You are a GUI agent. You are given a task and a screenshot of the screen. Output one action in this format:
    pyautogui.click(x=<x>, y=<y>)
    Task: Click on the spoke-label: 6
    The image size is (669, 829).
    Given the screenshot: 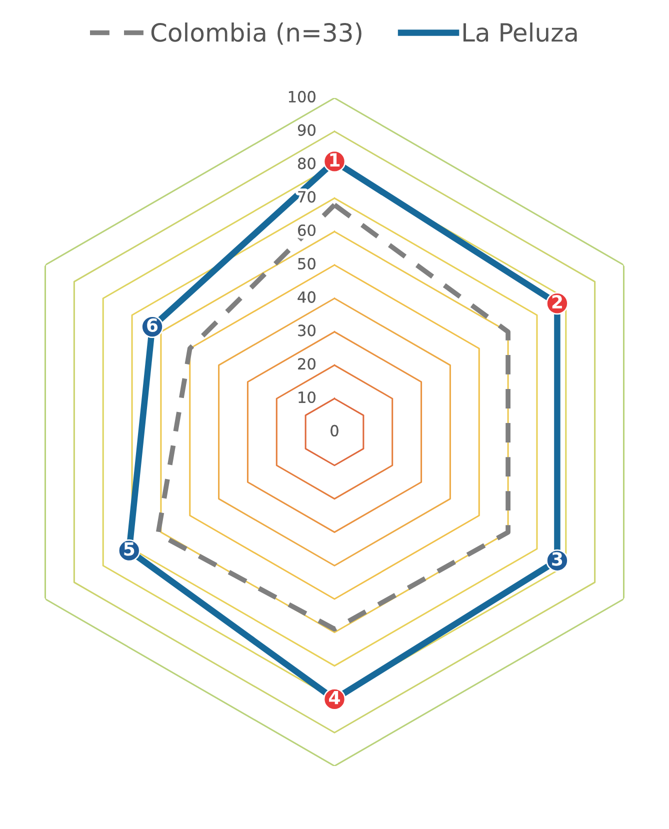 What is the action you would take?
    pyautogui.click(x=152, y=325)
    